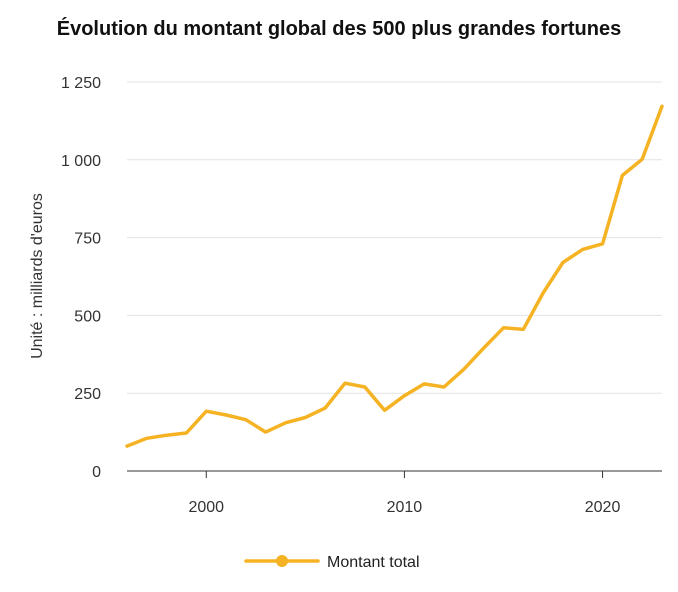 The width and height of the screenshot is (678, 592). What do you see at coordinates (206, 507) in the screenshot?
I see `x-tick-label: 2000` at bounding box center [206, 507].